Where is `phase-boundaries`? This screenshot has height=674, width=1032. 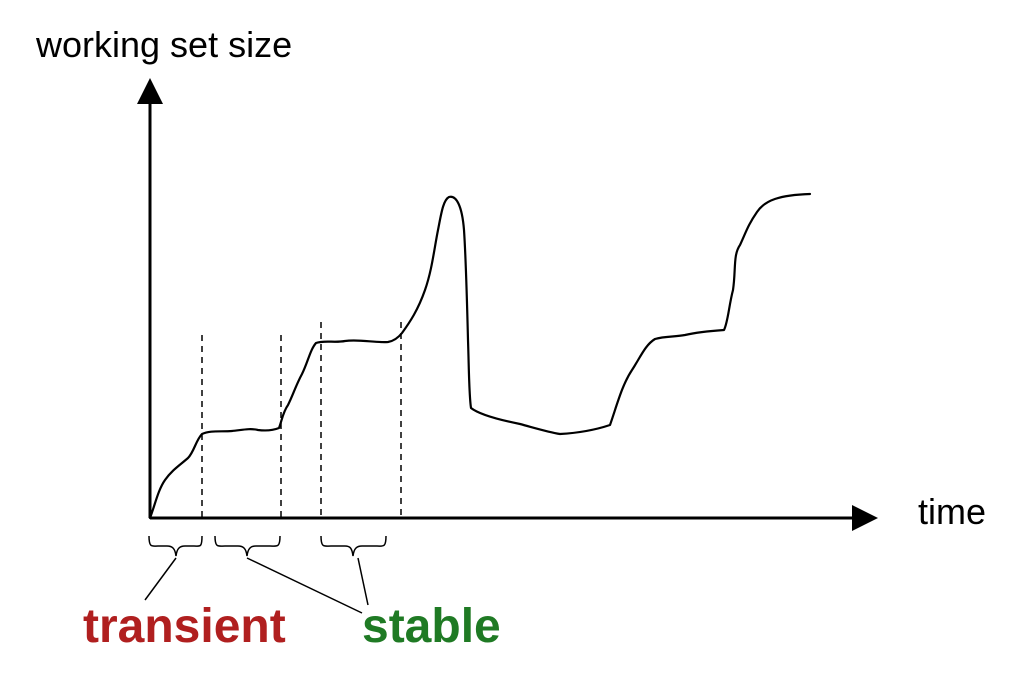 phase-boundaries is located at coordinates (301, 420).